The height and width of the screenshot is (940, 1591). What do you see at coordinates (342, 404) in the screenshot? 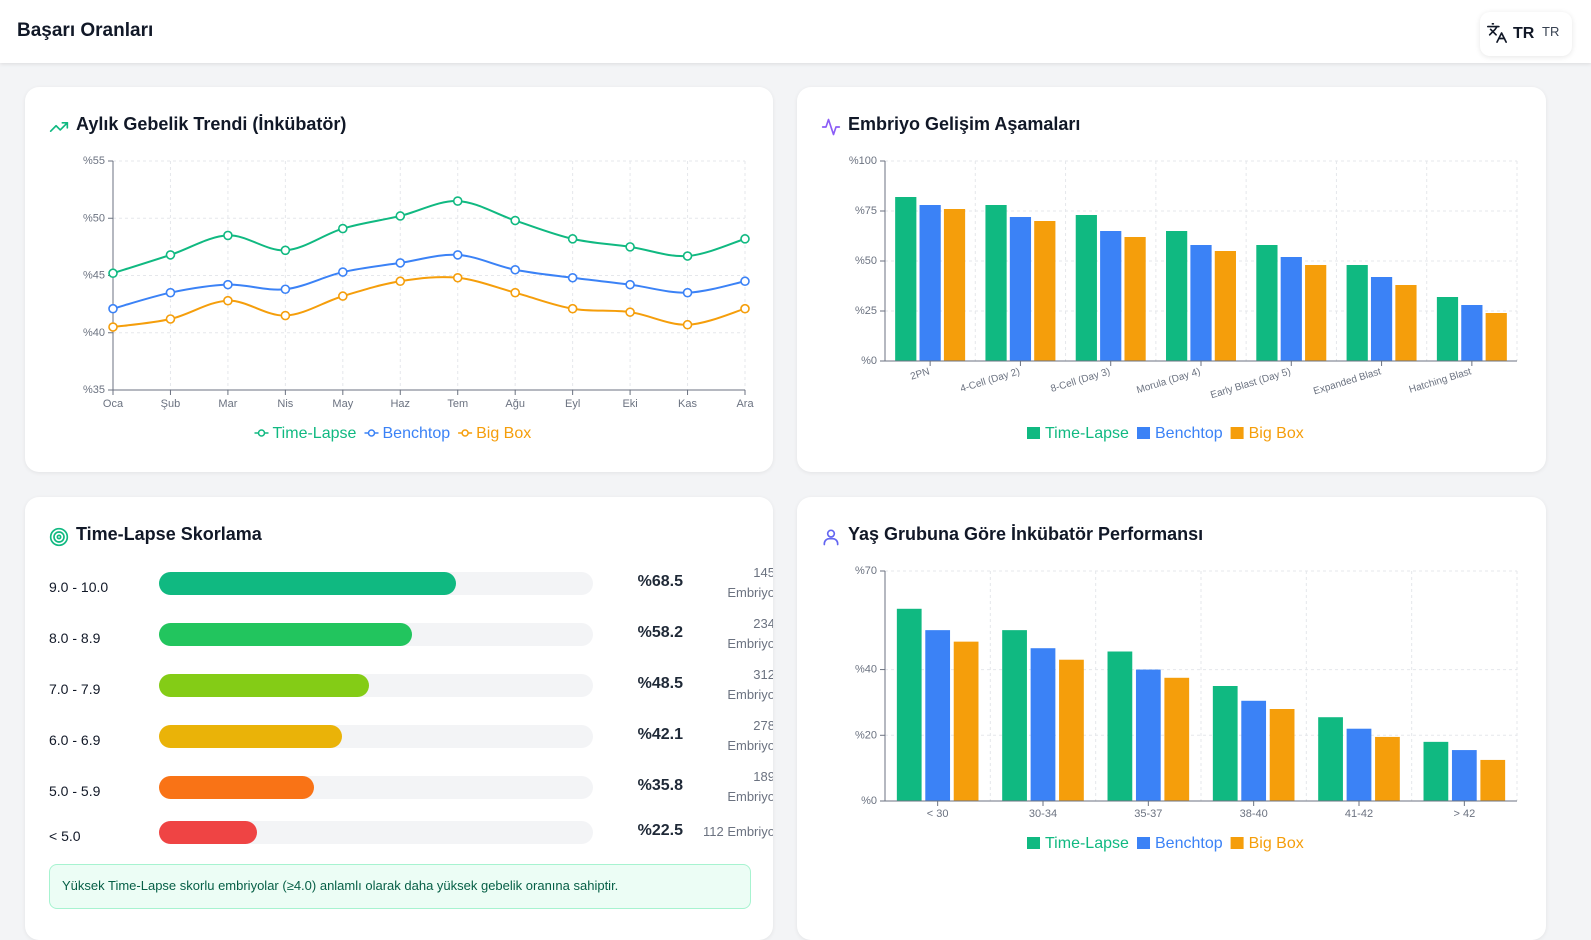
I see `x-tick-label: May` at bounding box center [342, 404].